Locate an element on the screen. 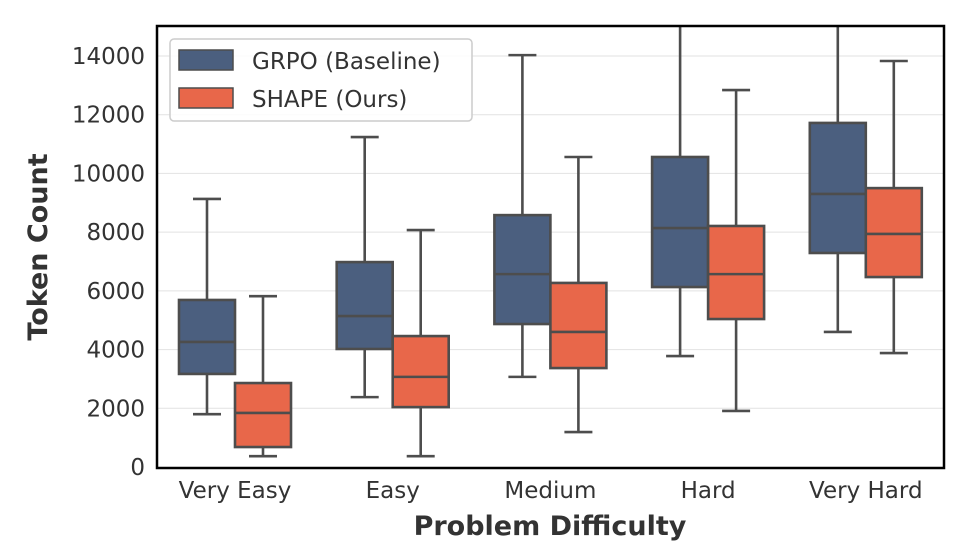 The image size is (960, 548). y-tick-label: 14000 is located at coordinates (108, 57).